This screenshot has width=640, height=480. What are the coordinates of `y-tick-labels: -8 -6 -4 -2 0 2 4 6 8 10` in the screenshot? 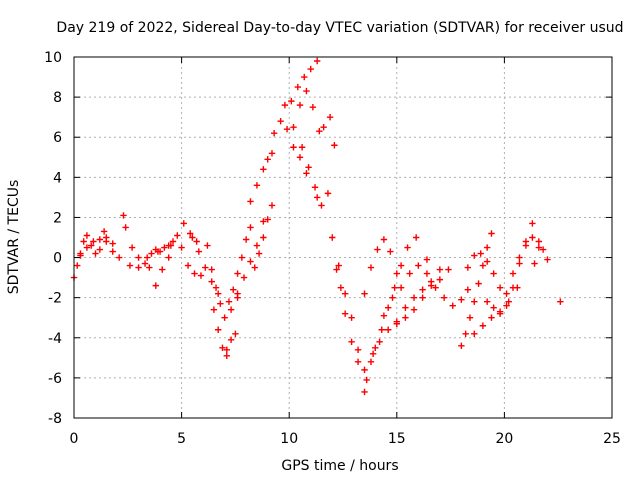 It's located at (53, 238).